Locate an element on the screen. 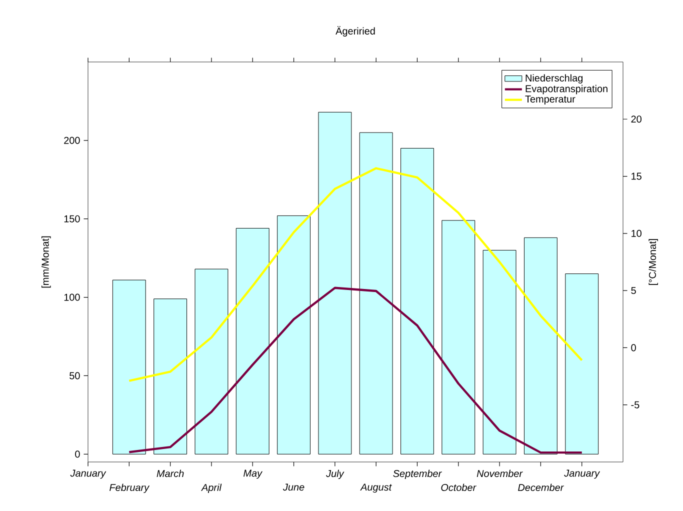 The width and height of the screenshot is (683, 511). x-tick-label: December is located at coordinates (541, 488).